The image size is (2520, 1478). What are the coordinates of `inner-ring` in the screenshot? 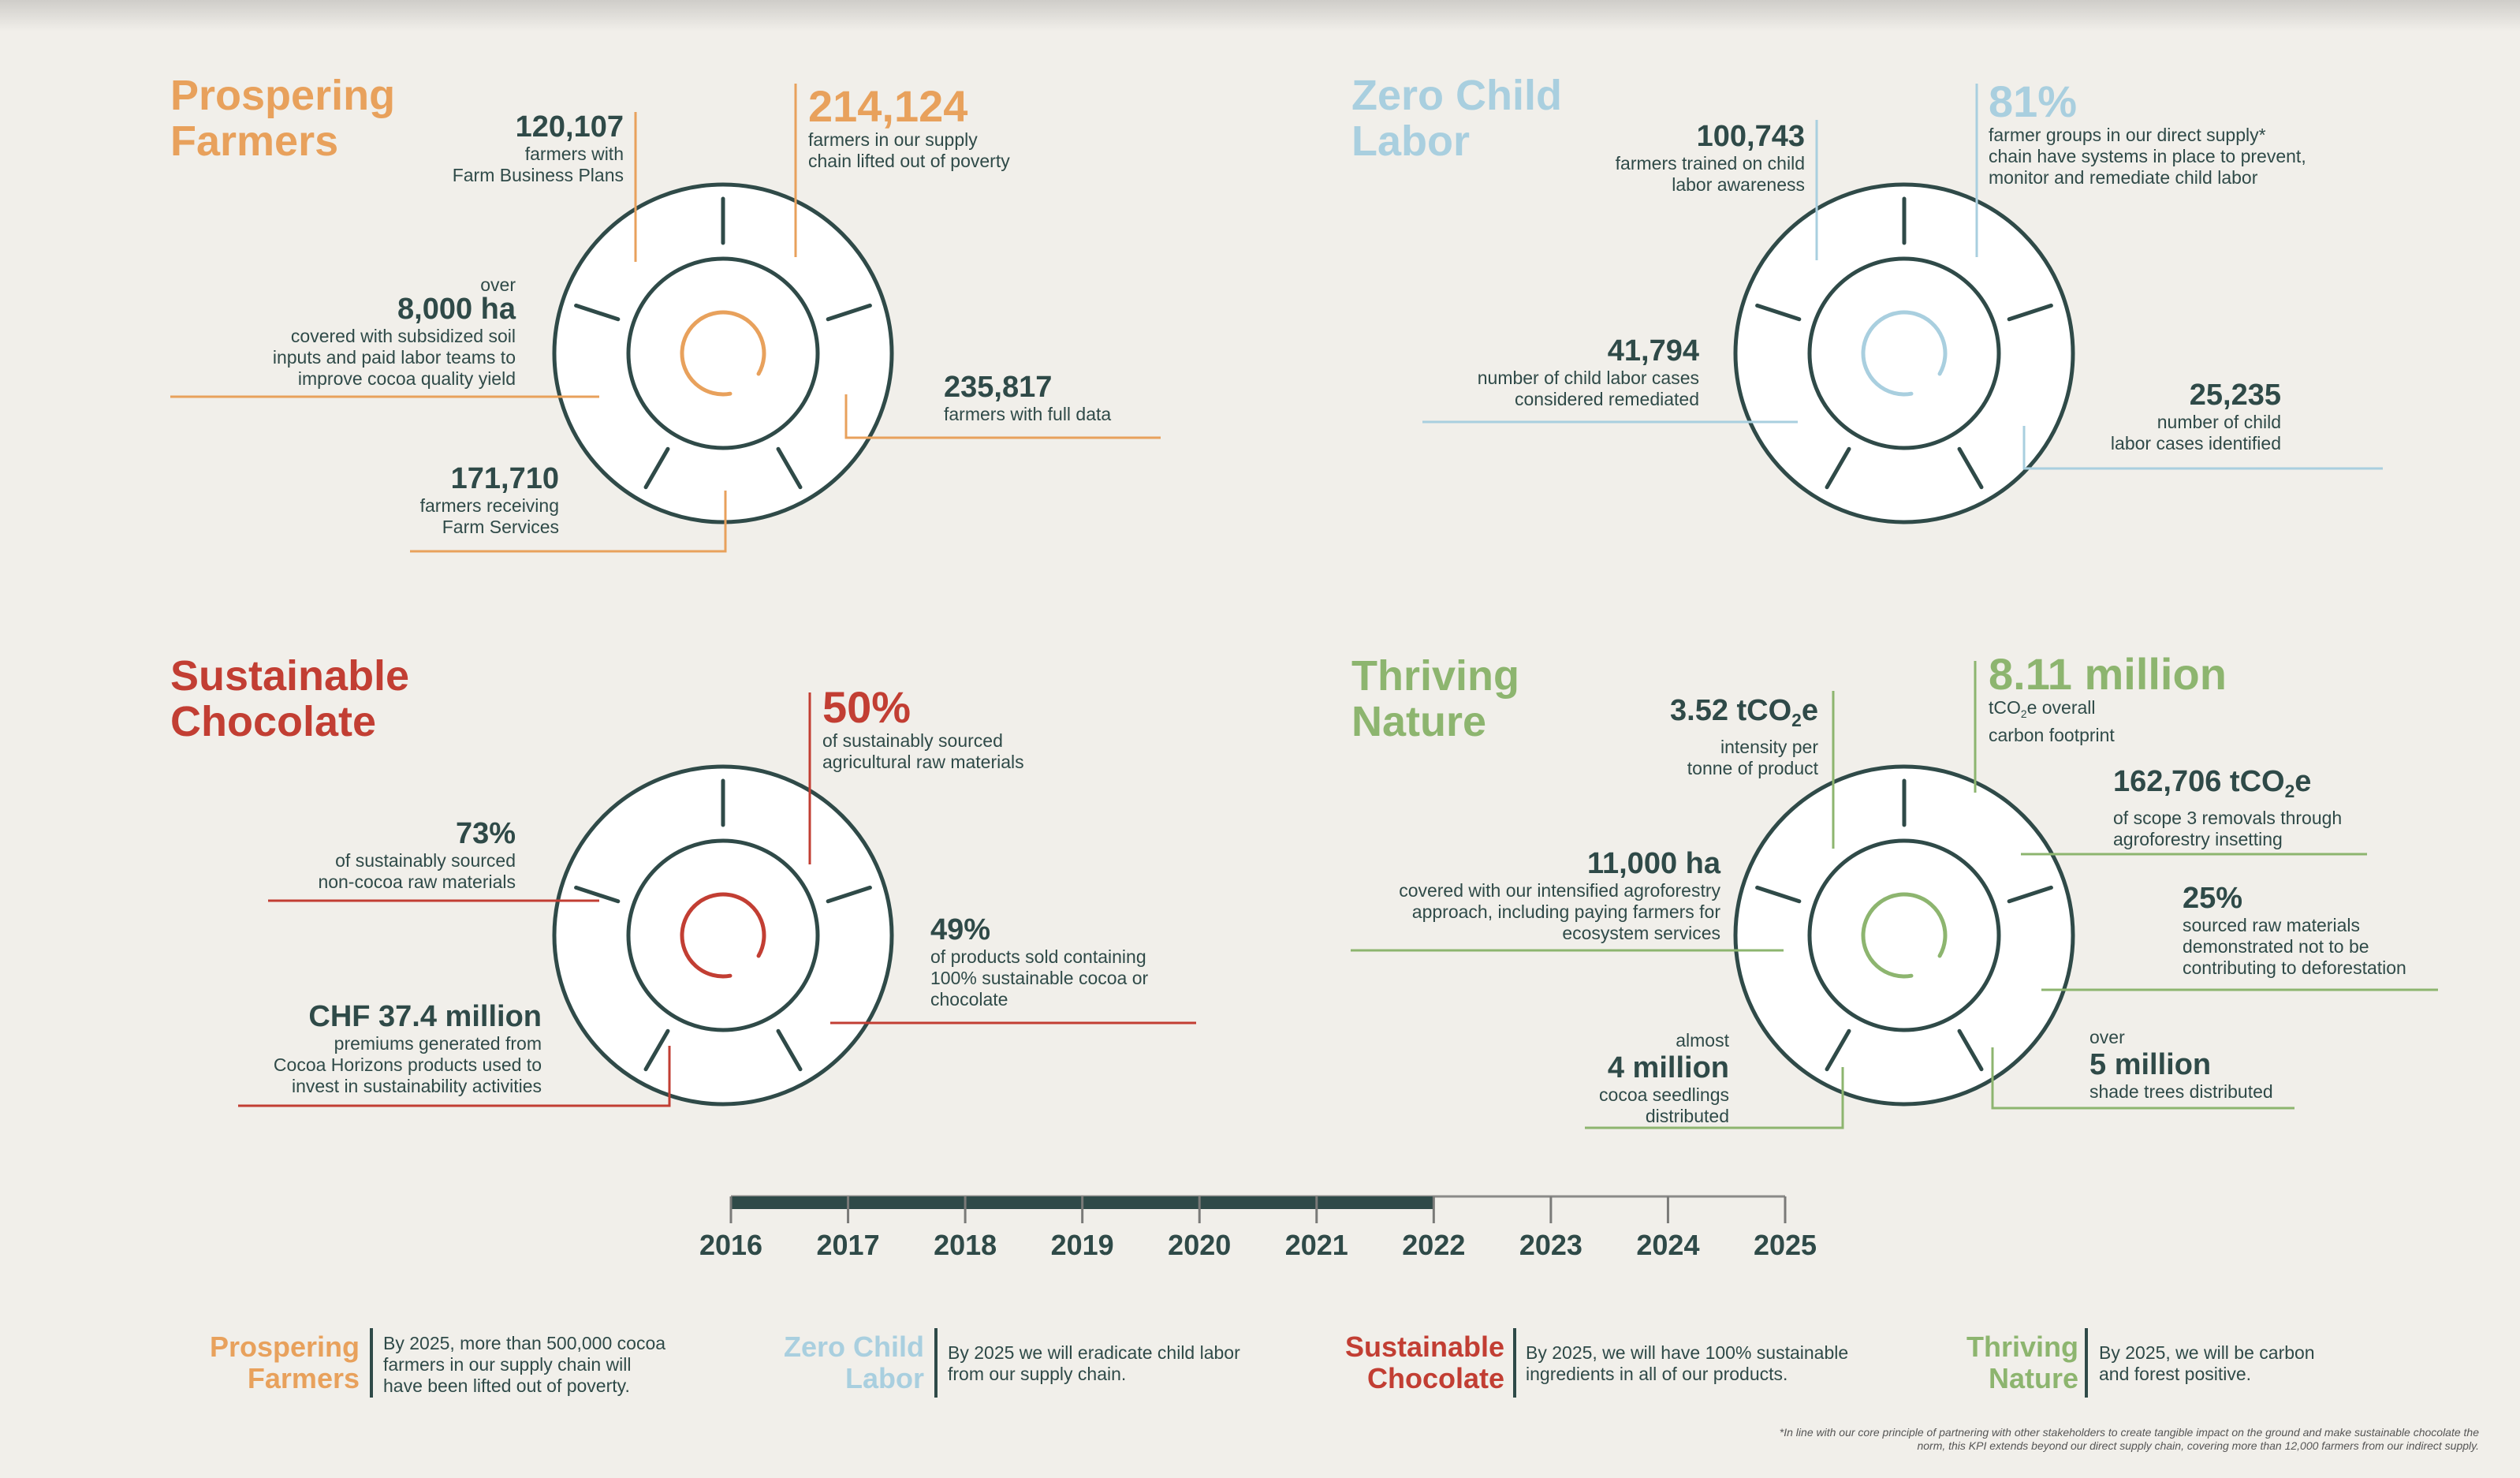 It's located at (1904, 935).